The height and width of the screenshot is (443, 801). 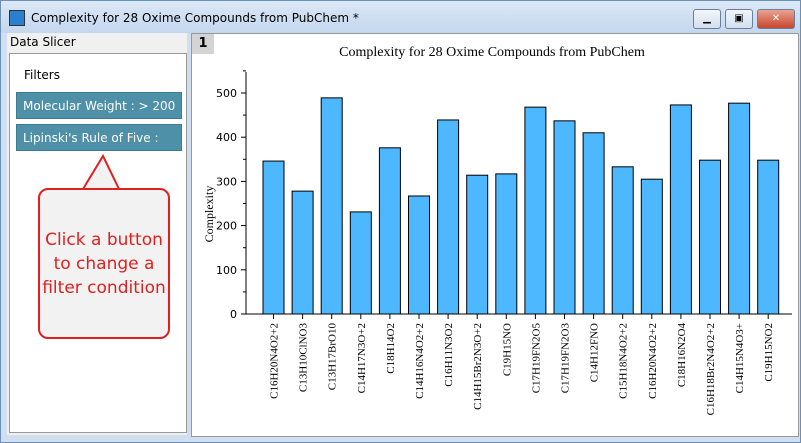 What do you see at coordinates (226, 226) in the screenshot?
I see `y-tick-label: 200` at bounding box center [226, 226].